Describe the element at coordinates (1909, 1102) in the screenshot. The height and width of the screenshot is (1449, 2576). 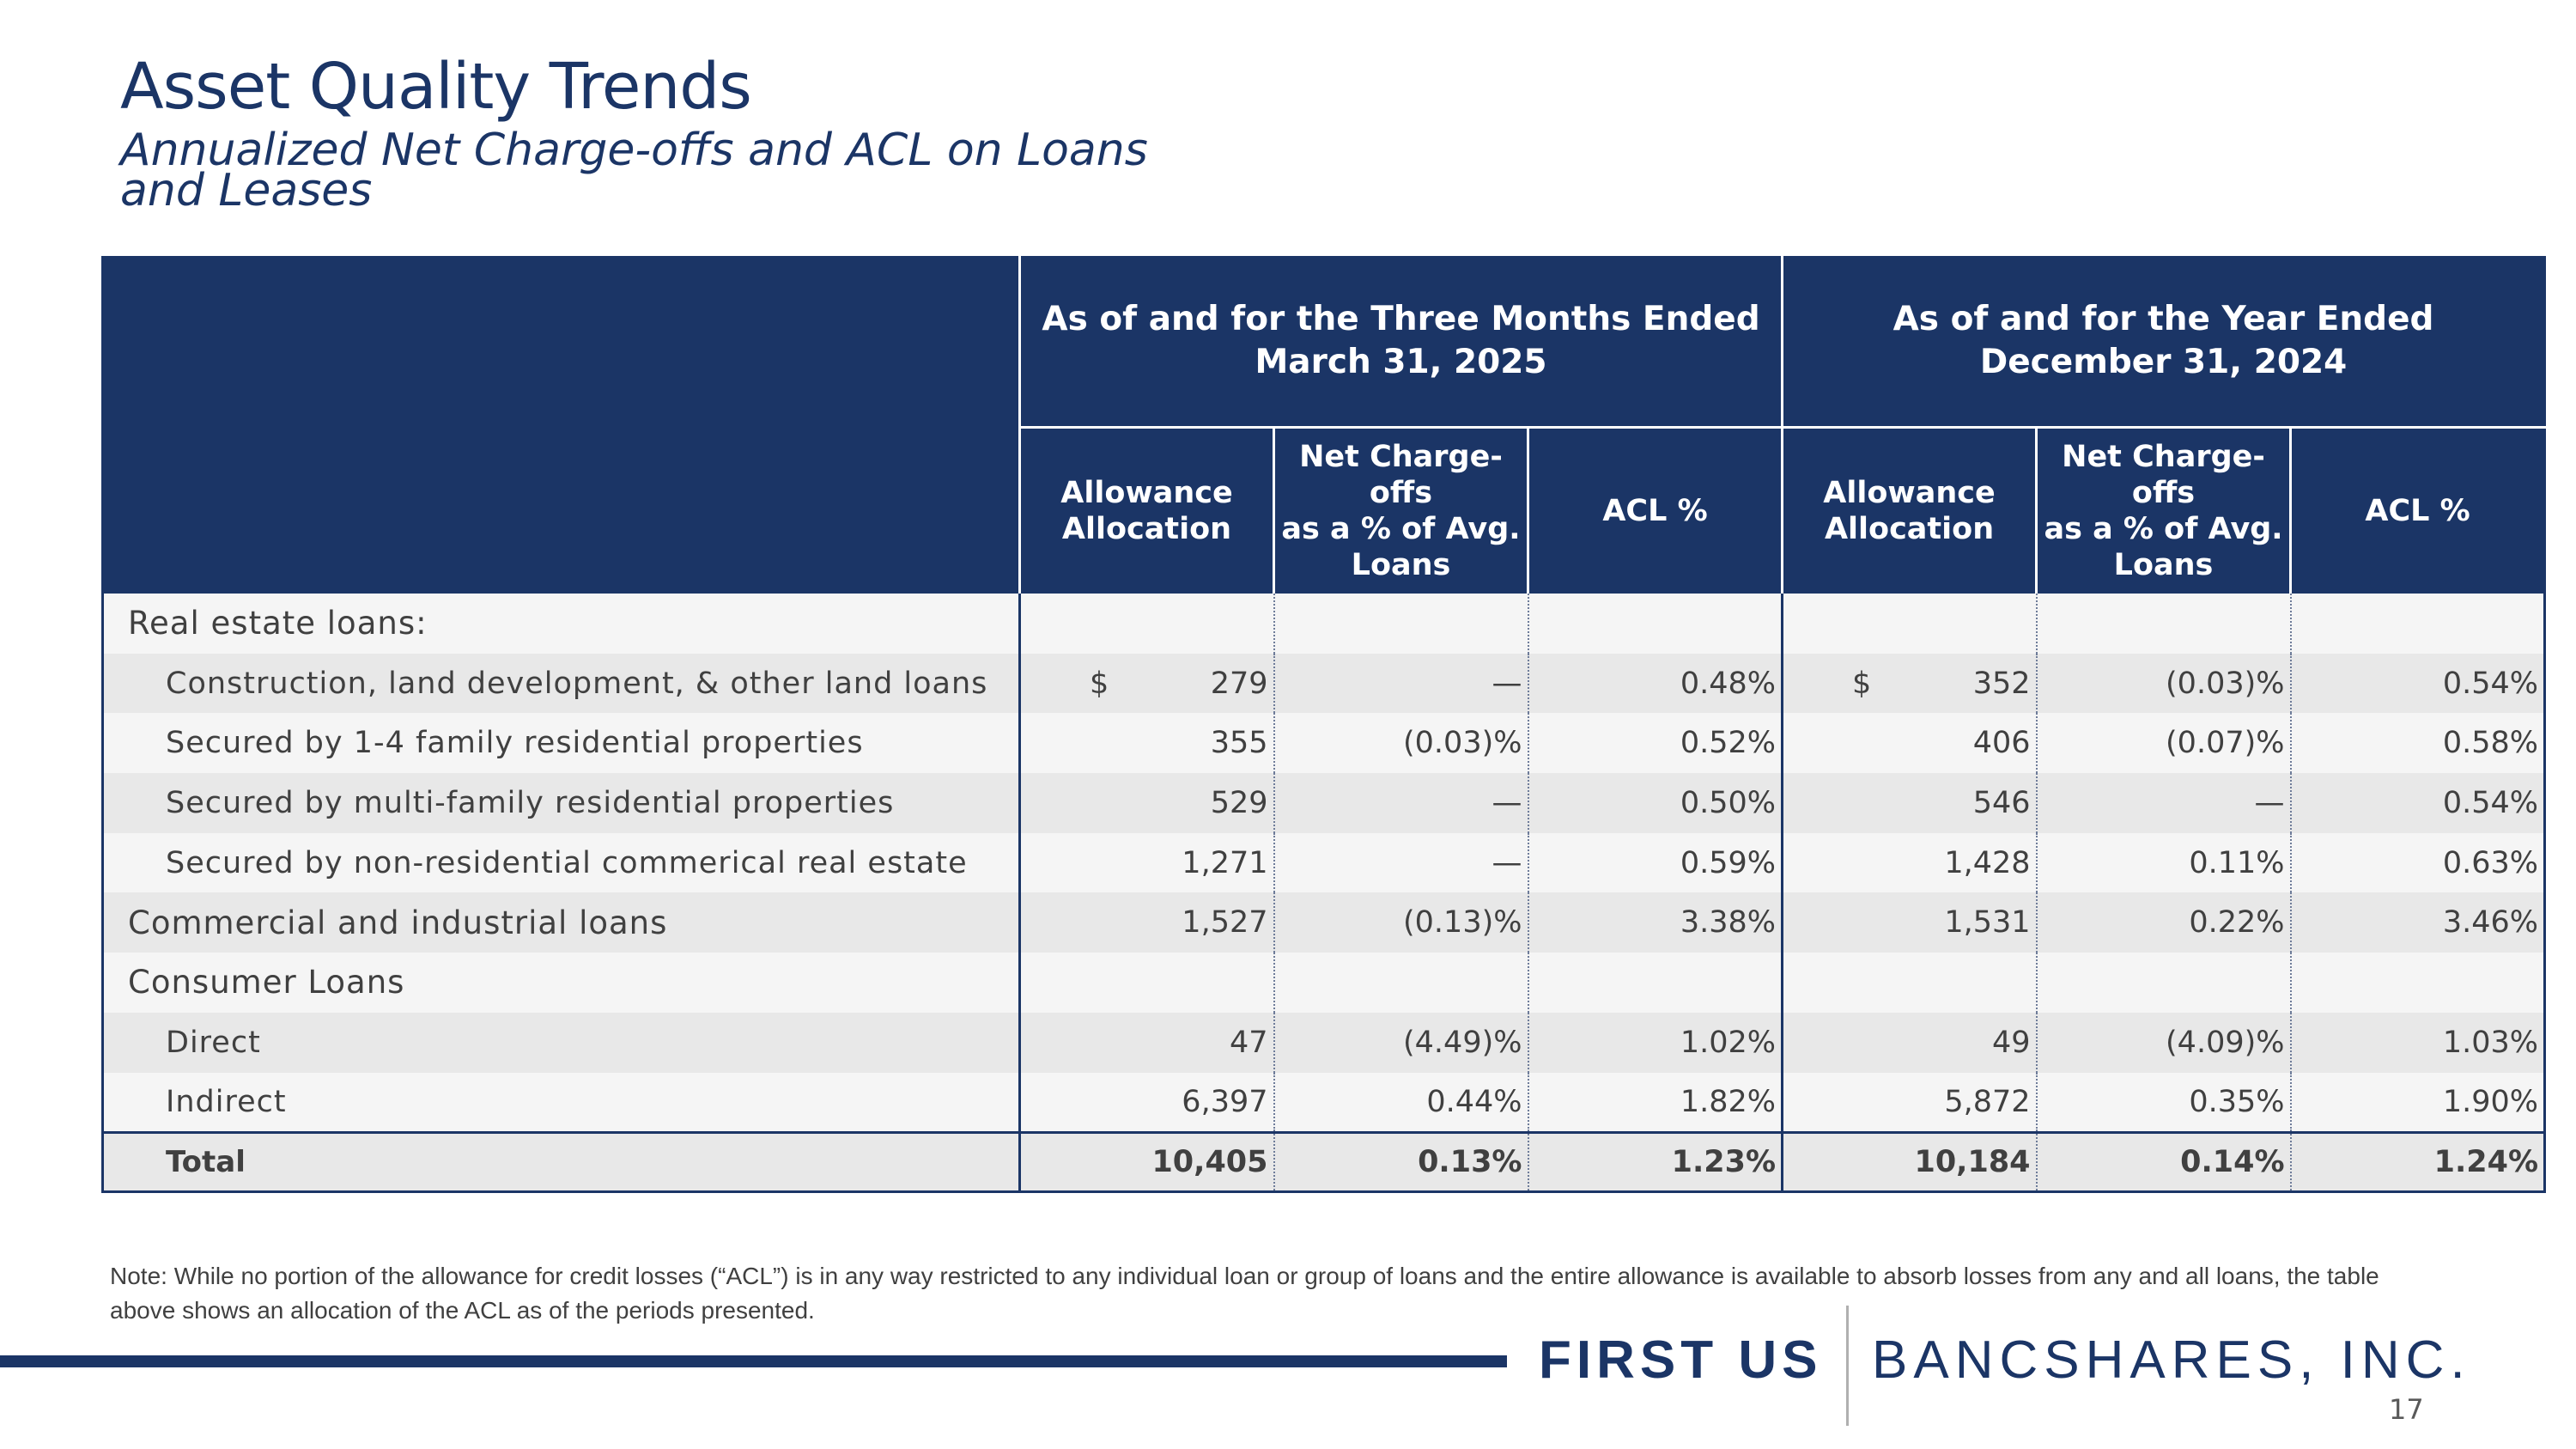
I see `cell-allowance: 5,872` at that location.